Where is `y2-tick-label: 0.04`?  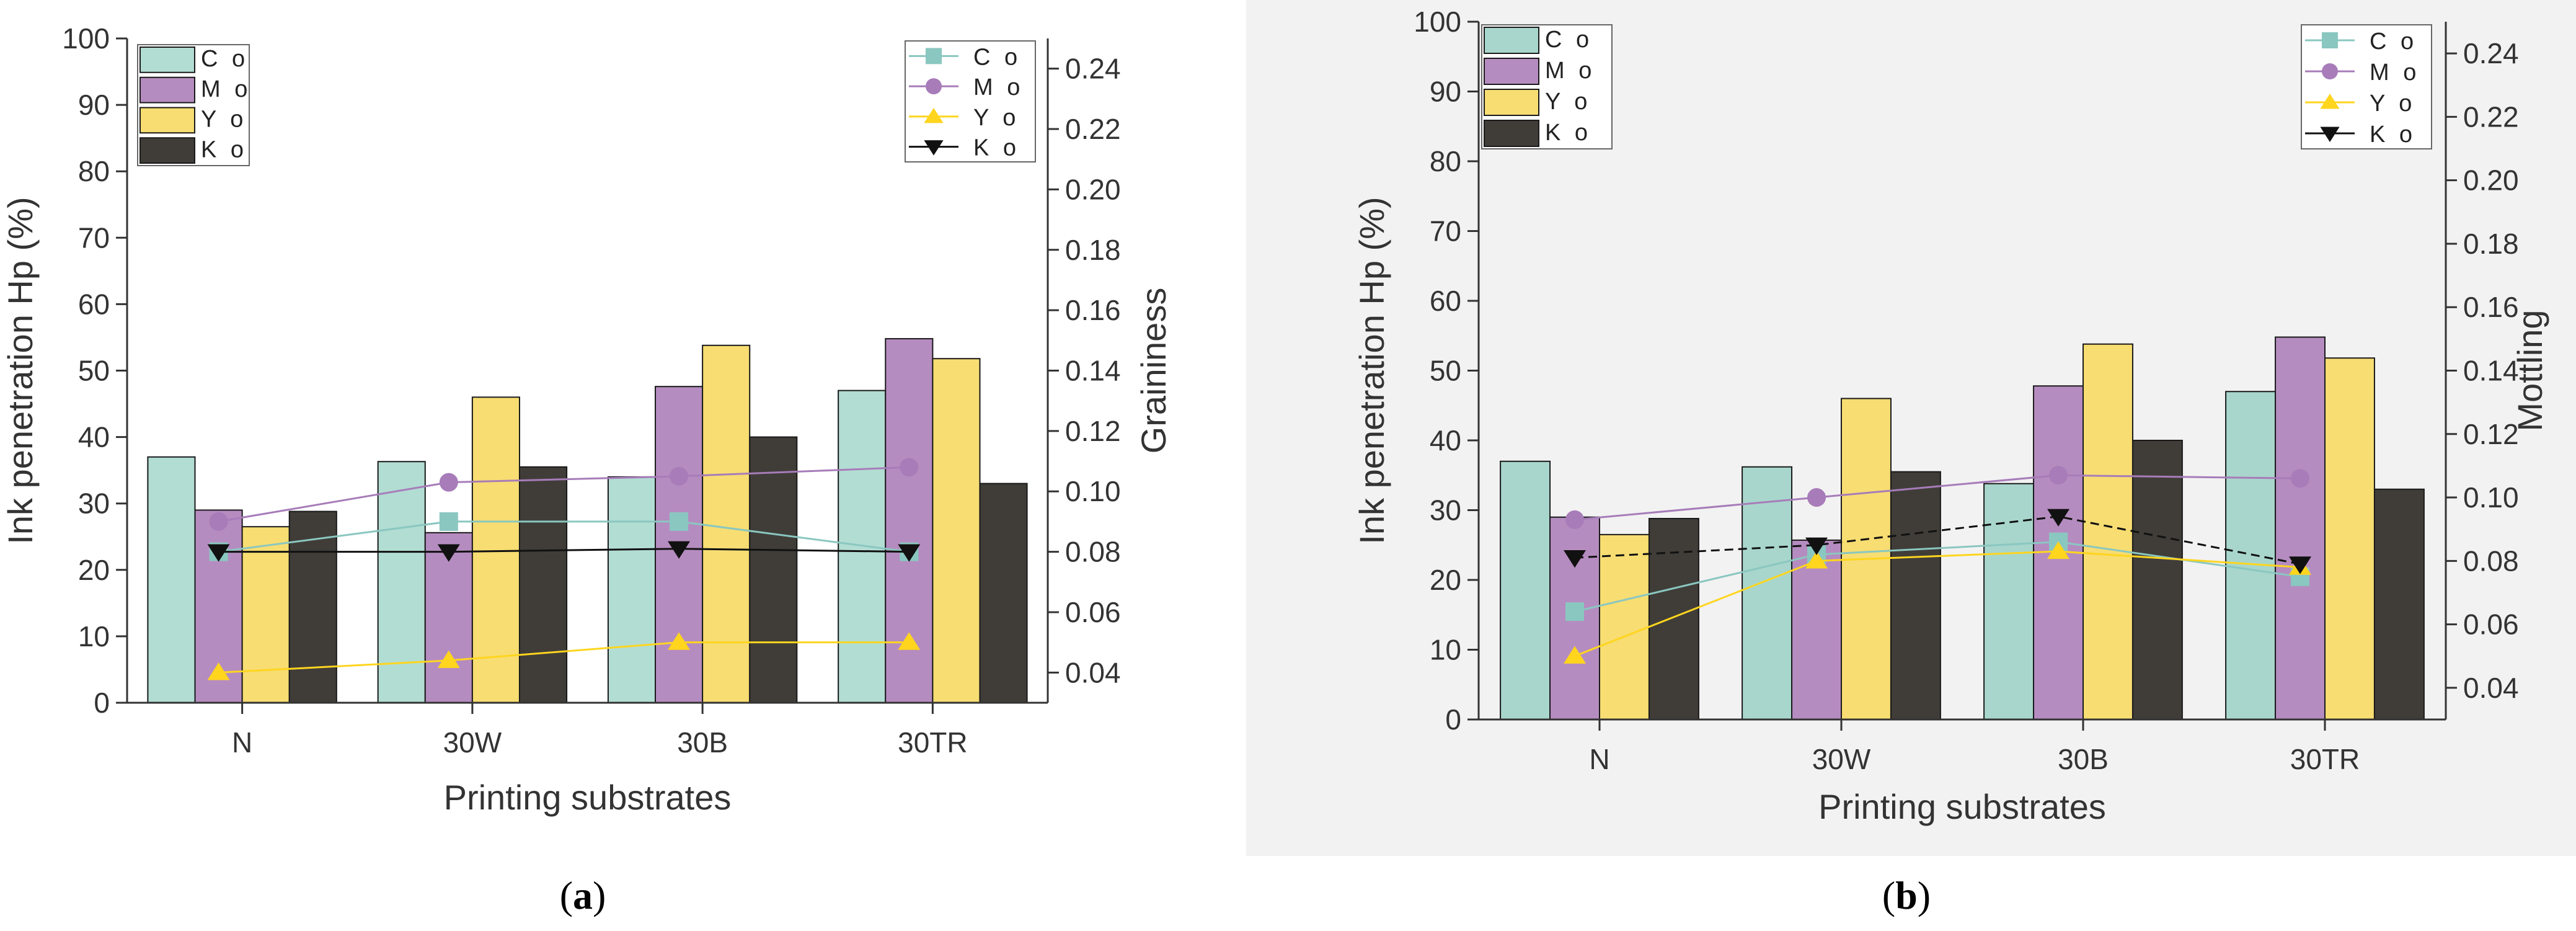 y2-tick-label: 0.04 is located at coordinates (2491, 688).